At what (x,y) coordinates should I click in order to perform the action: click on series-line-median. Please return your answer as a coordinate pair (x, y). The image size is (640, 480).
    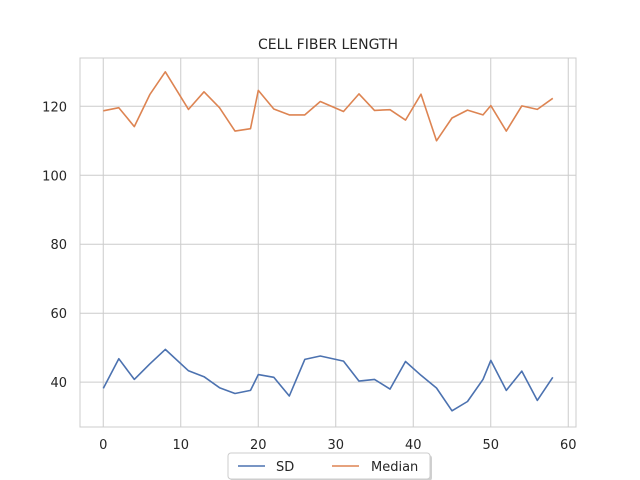
    Looking at the image, I should click on (328, 106).